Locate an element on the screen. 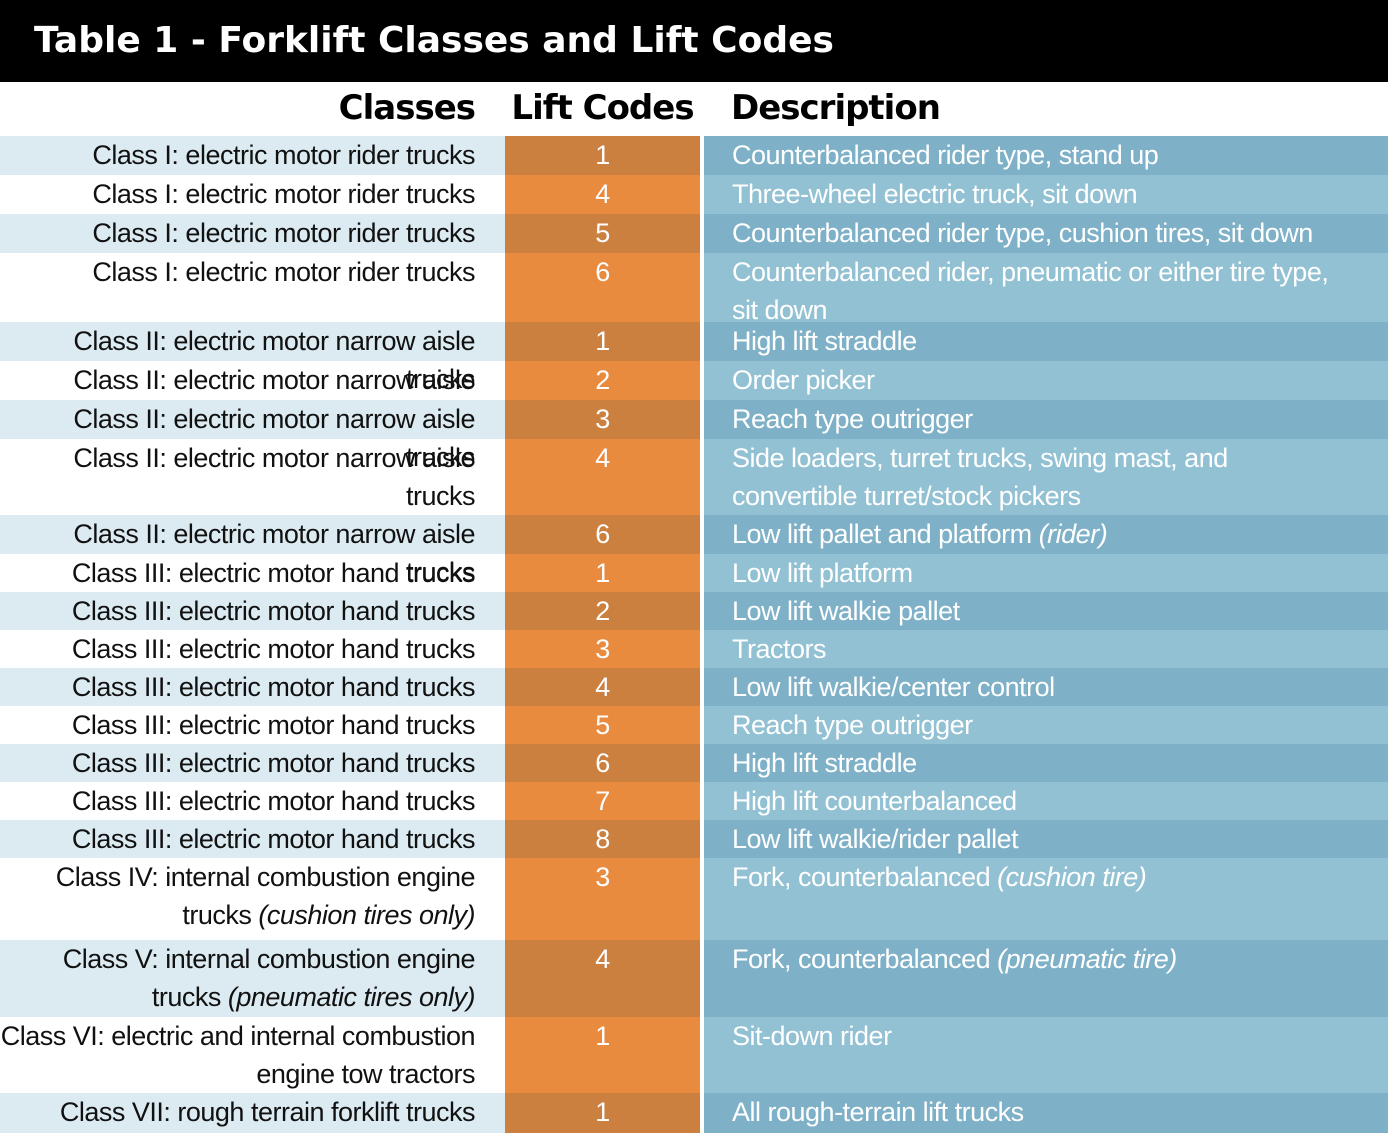  description-cell: Low lift platform is located at coordinates (1046, 573).